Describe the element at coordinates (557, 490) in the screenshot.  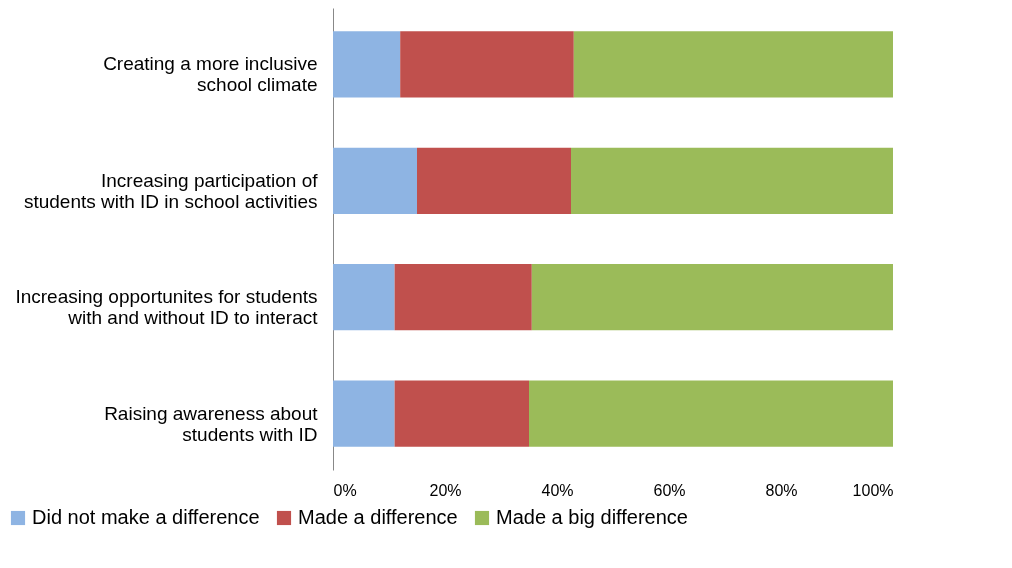
I see `x-tick-label: 40%` at that location.